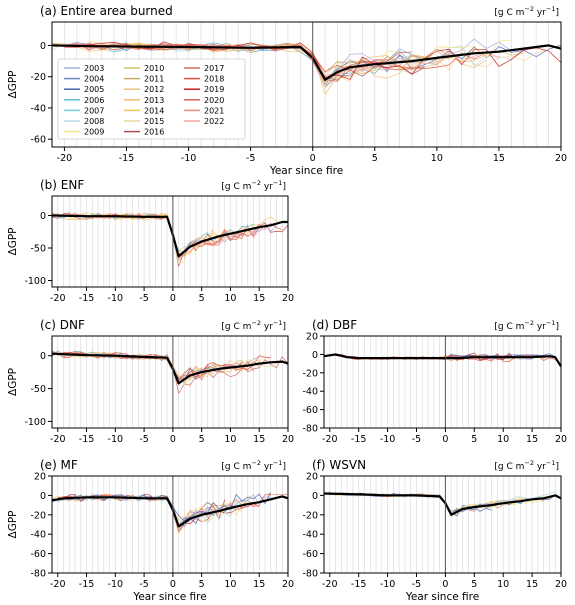 Image resolution: width=575 pixels, height=605 pixels. I want to click on y-ticks: 0 -50 -100, so click(38, 389).